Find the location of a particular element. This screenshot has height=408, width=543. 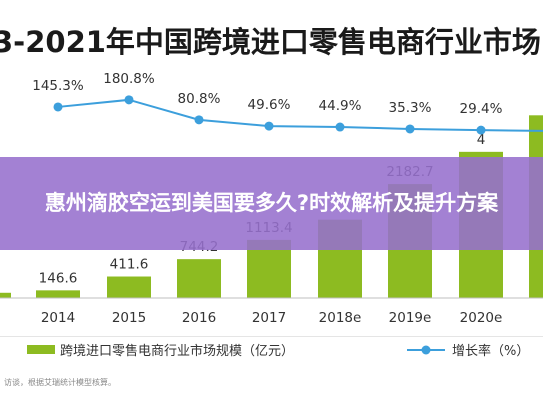

x-axis-labels: 320142015201620172018e2019e2020e2 is located at coordinates (272, 318).